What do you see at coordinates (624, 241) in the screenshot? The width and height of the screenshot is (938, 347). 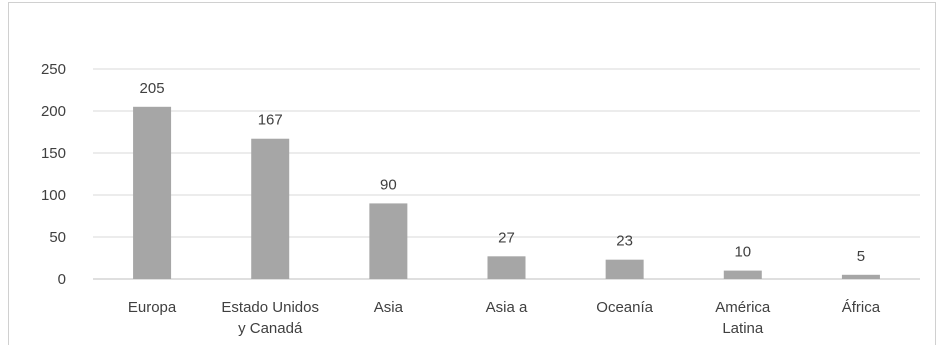 I see `data-label: 23` at bounding box center [624, 241].